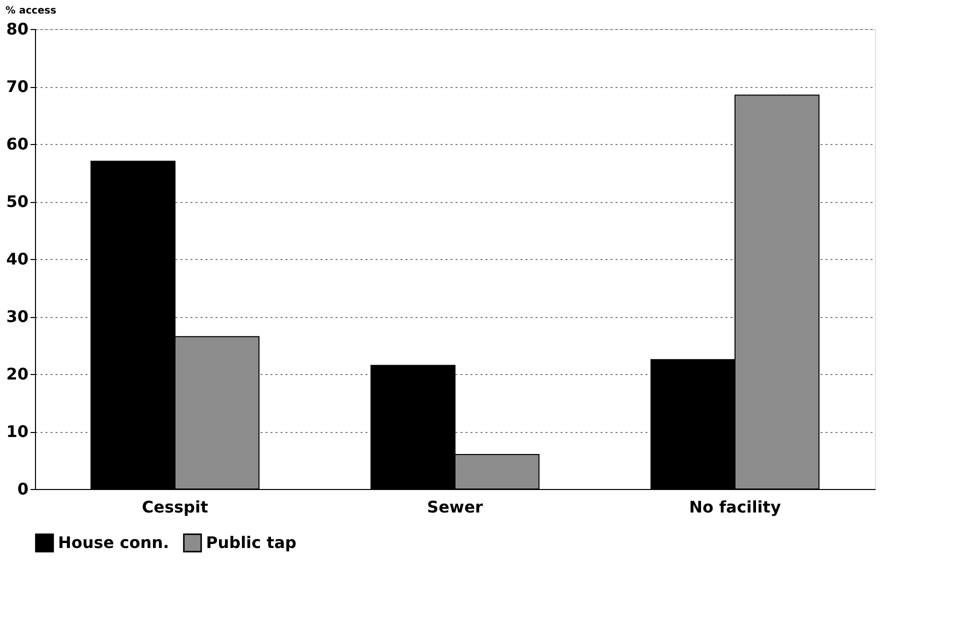 This screenshot has height=619, width=961. Describe the element at coordinates (17, 201) in the screenshot. I see `y-tick-label: 50` at that location.